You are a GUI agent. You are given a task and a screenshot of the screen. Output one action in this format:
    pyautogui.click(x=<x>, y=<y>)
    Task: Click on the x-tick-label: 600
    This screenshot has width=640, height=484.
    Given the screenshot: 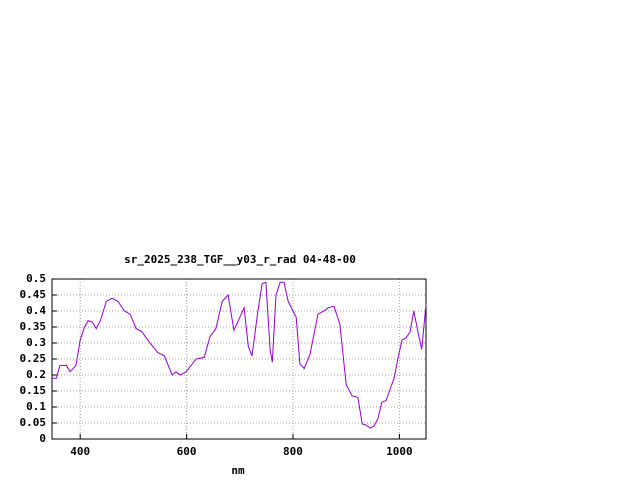 What is the action you would take?
    pyautogui.click(x=187, y=451)
    